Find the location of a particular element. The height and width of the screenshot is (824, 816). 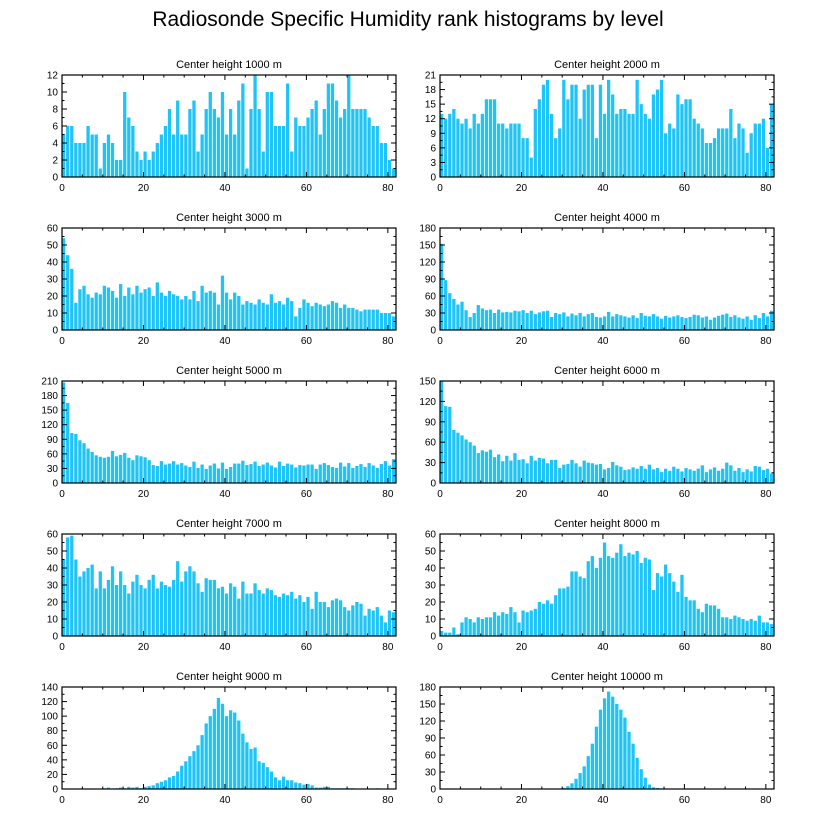

panel-center-height-9000-m-ytick-label-100: 100 is located at coordinates (49, 717).